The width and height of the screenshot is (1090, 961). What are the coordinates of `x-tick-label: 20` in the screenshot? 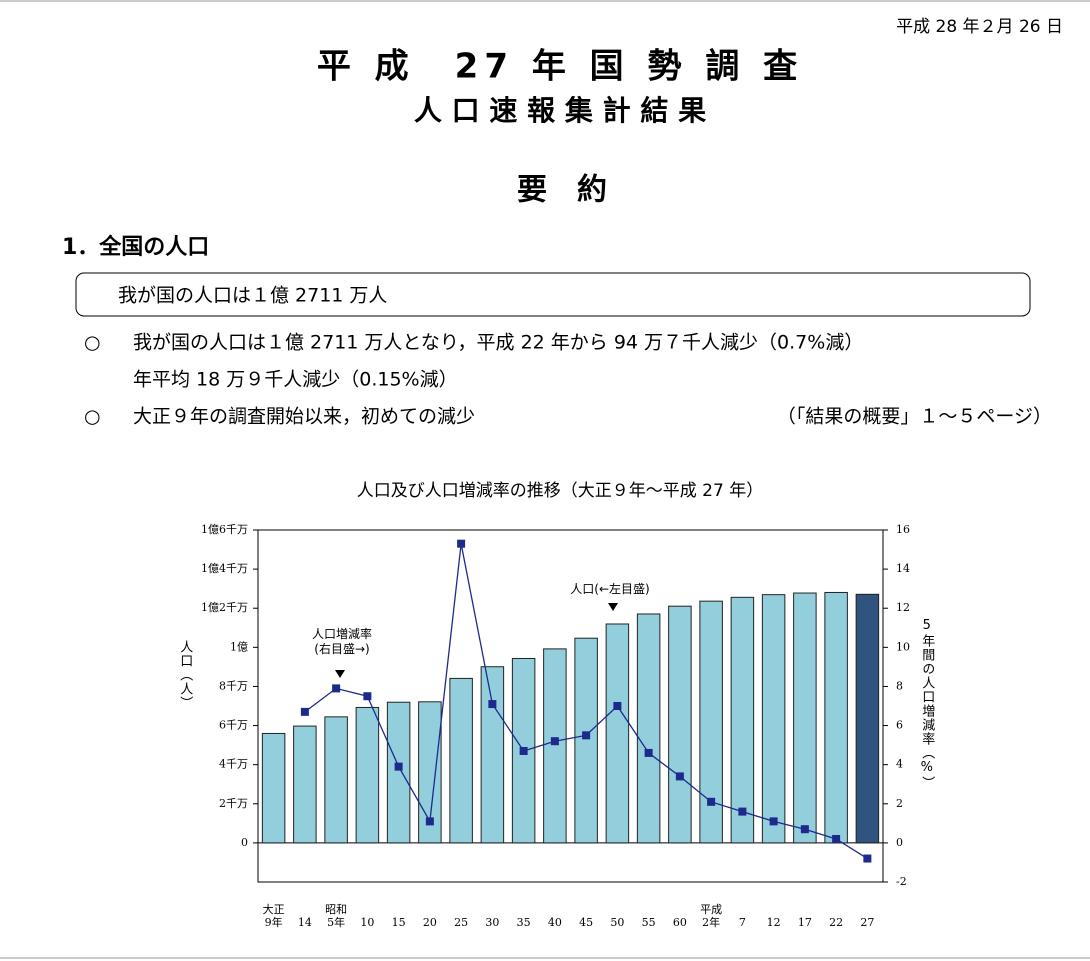 It's located at (429, 923).